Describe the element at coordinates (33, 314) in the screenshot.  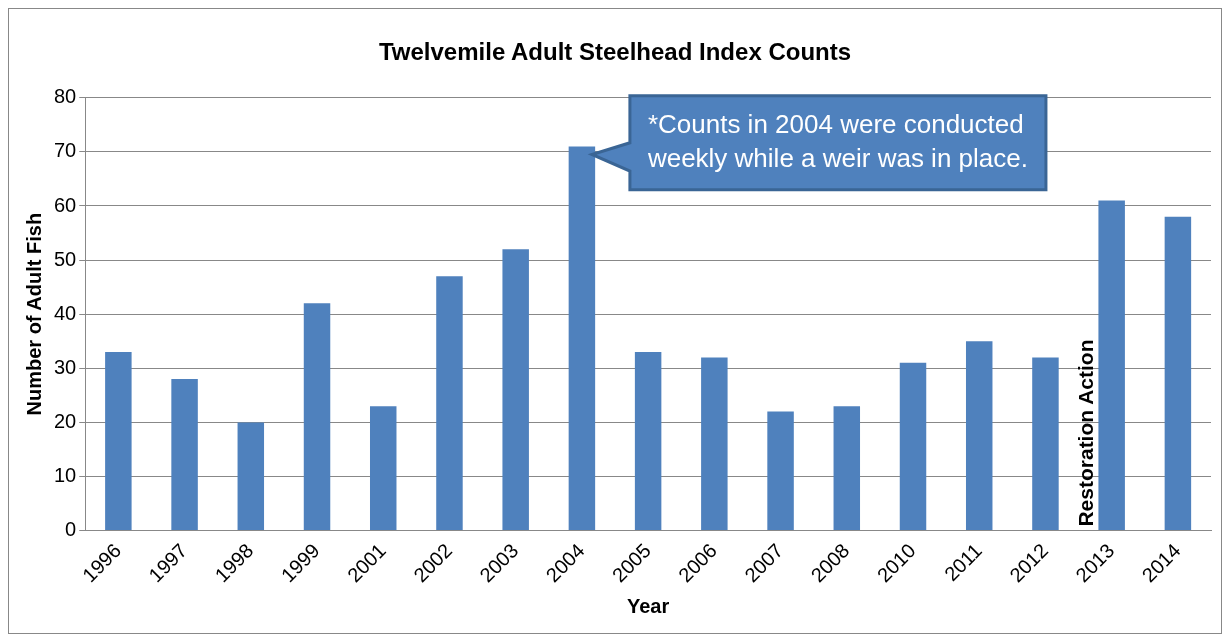
I see `y-axis-title: Number of Adult Fish` at that location.